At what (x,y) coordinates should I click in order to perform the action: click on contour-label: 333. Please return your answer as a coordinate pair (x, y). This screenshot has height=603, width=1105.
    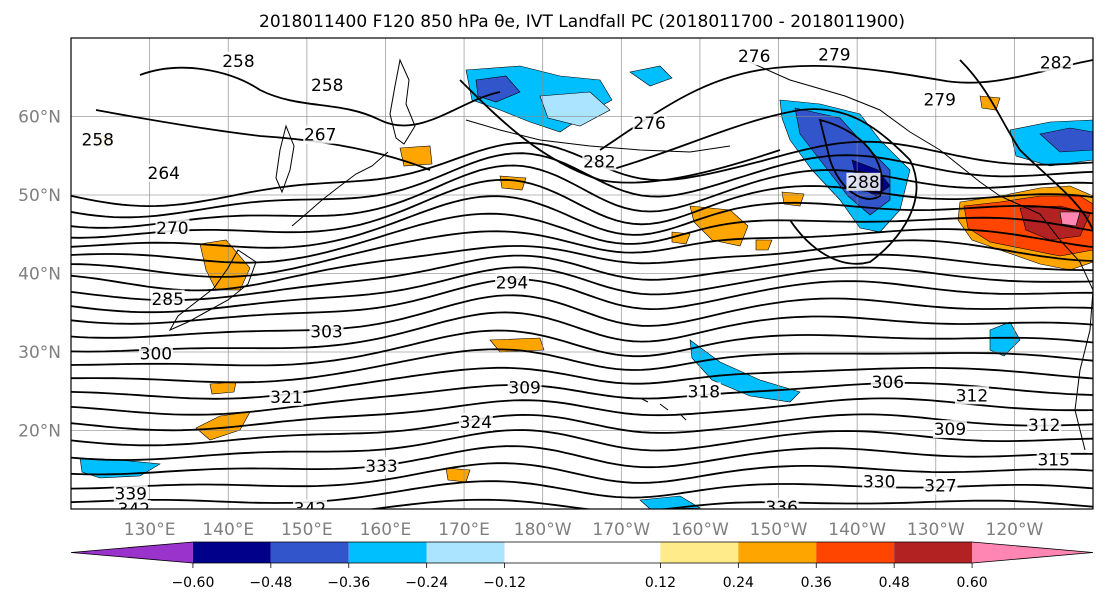
    Looking at the image, I should click on (381, 467).